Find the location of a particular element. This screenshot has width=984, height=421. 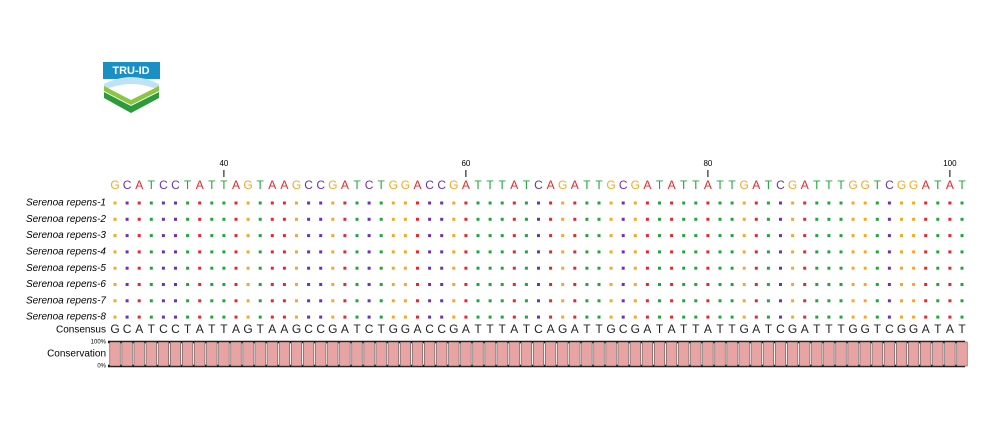

conservation-tick-label: 0% is located at coordinates (101, 367).